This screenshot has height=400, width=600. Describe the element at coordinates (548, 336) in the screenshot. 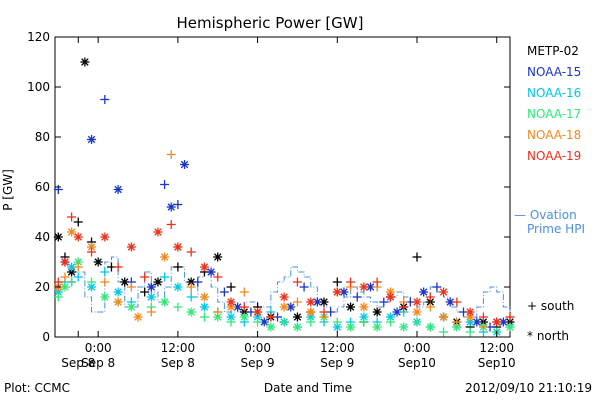

I see `legend-symbol-north: * north` at that location.